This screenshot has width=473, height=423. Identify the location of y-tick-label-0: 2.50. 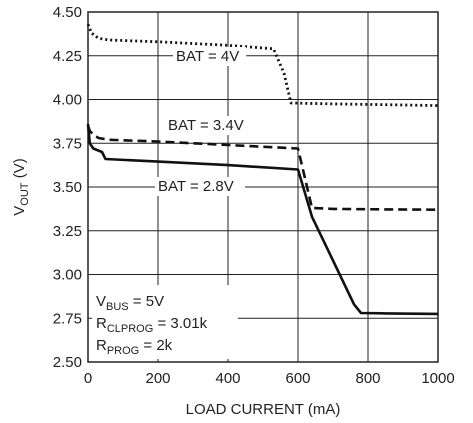
(67, 362).